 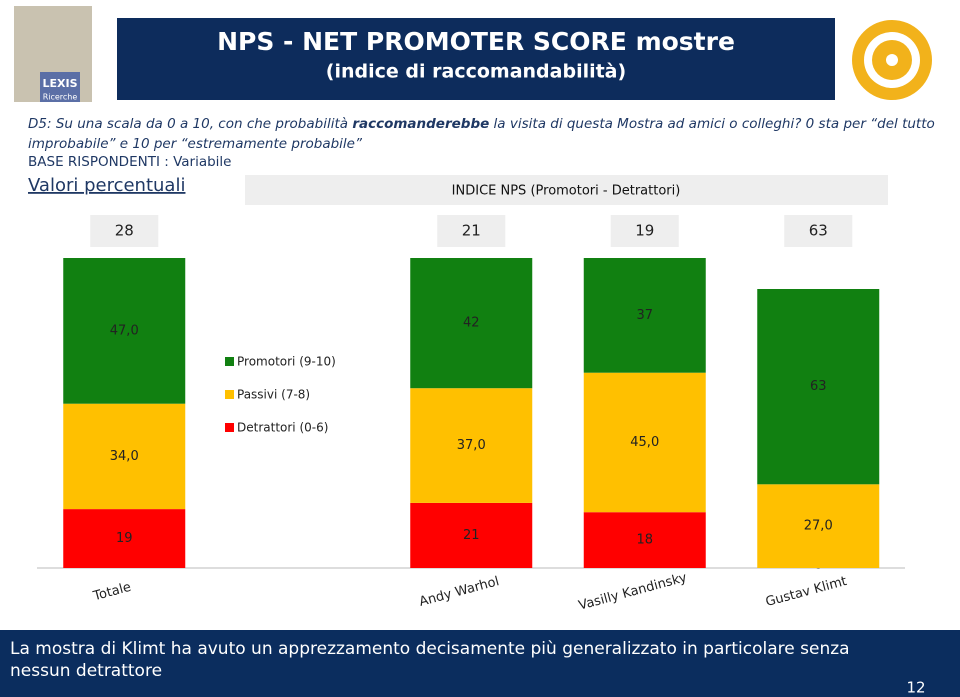 I want to click on value-label: 45,0, so click(x=644, y=442).